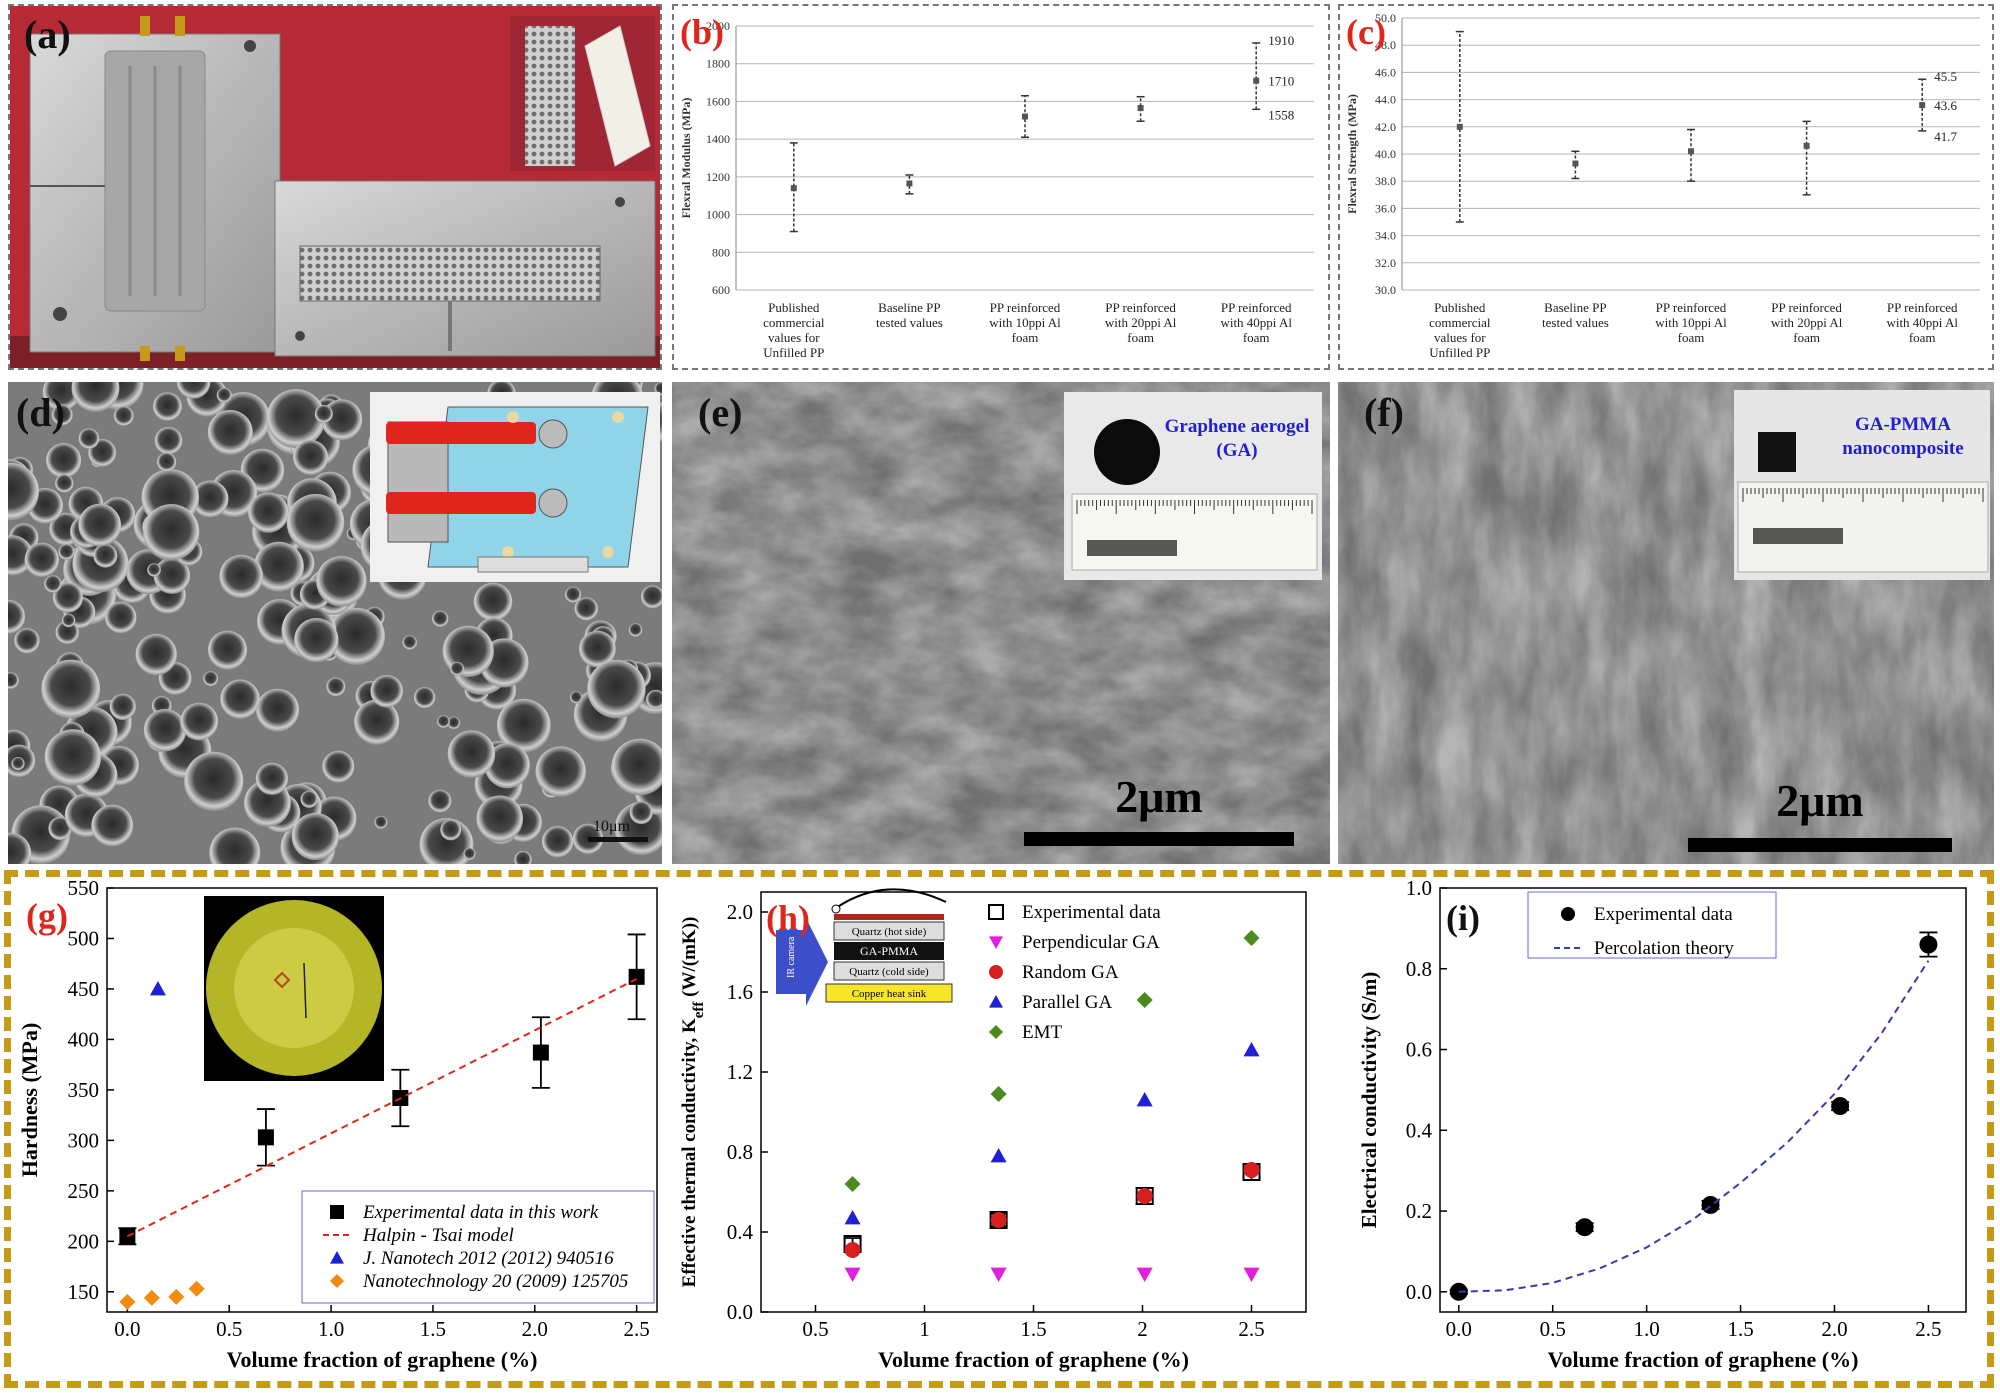  Describe the element at coordinates (84, 1039) in the screenshot. I see `y-tick-label: 400` at that location.